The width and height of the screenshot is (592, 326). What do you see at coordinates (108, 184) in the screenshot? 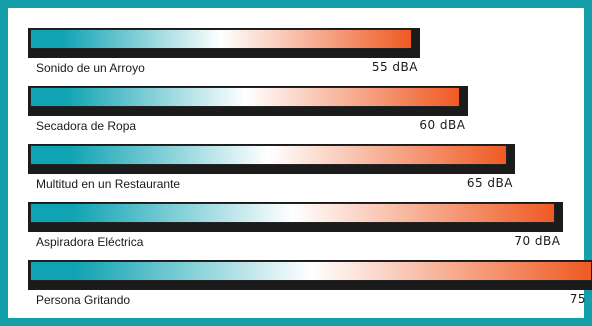
I see `category-label: Multitud en un Restaurante` at bounding box center [108, 184].